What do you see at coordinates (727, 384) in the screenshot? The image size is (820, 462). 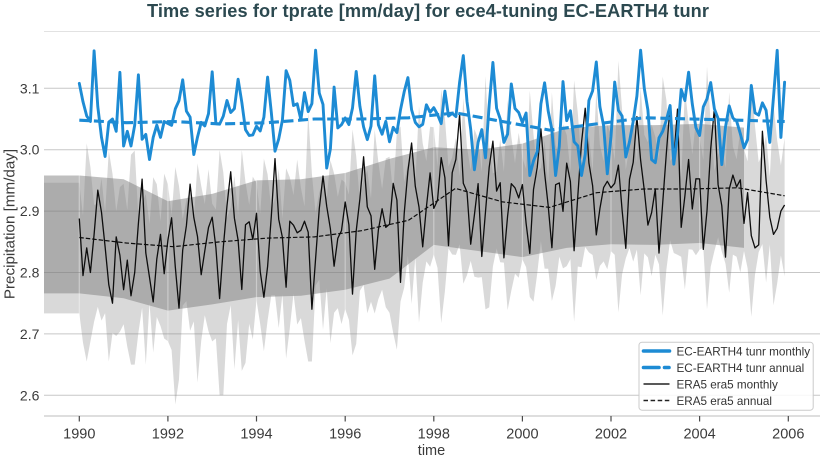 I see `svg-text: ERA5 era5 monthly` at bounding box center [727, 384].